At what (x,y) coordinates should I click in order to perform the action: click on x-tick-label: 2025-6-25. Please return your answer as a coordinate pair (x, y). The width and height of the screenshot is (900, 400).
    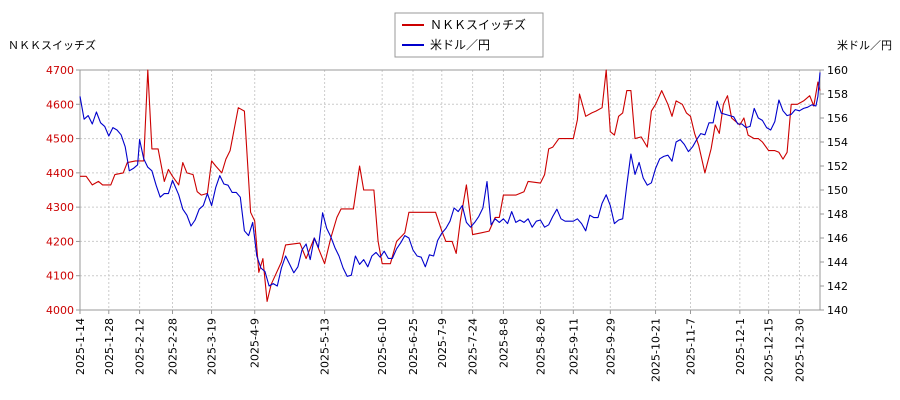
    Looking at the image, I should click on (413, 346).